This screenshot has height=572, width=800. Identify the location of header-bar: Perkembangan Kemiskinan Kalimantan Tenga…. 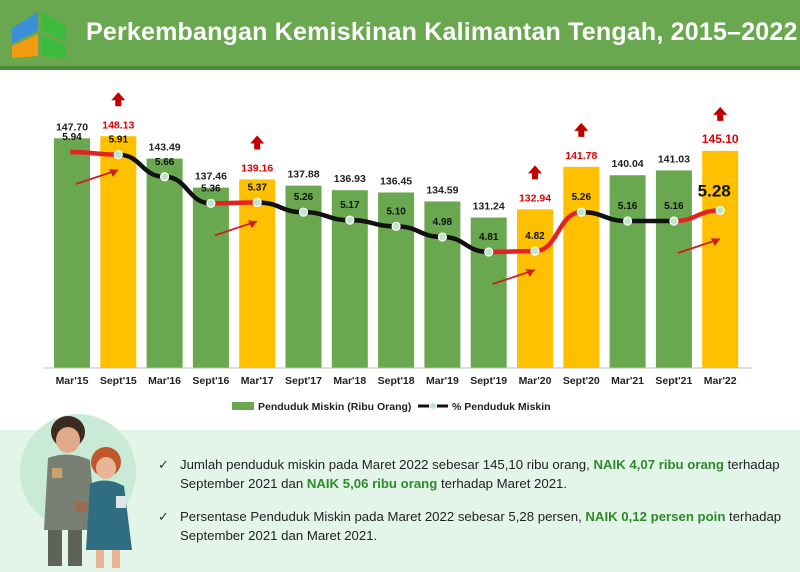
(400, 35).